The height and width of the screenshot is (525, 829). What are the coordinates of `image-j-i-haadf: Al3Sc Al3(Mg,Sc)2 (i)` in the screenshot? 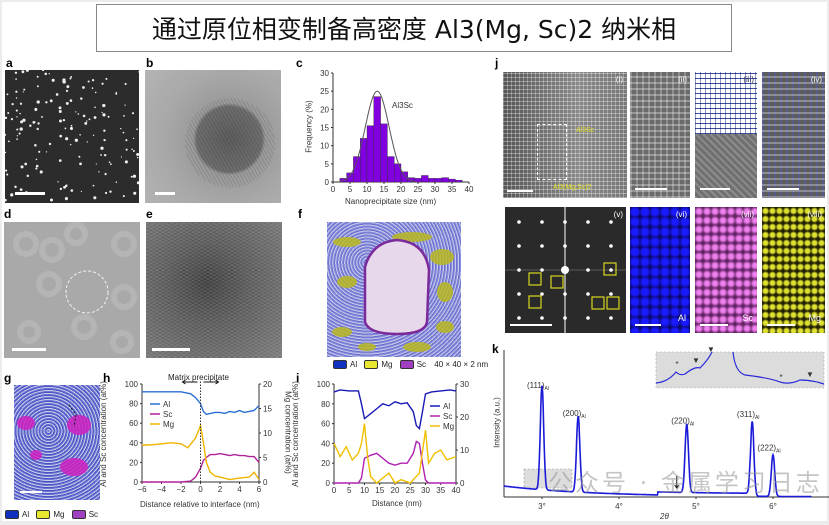 It's located at (565, 135).